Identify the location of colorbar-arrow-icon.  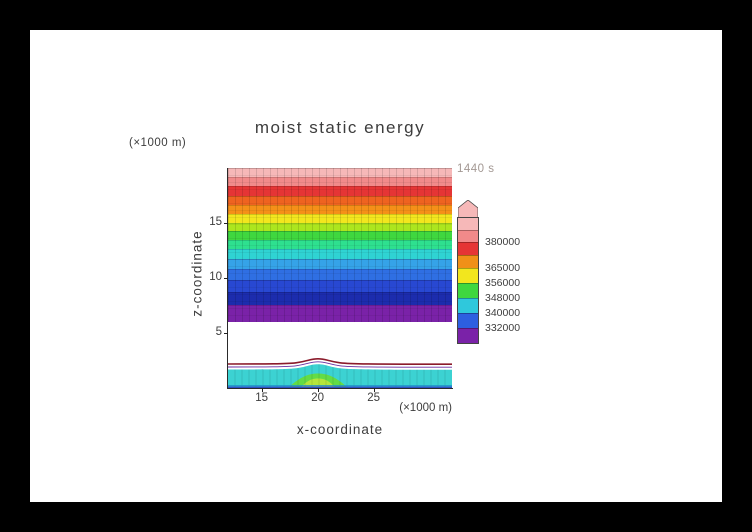
(468, 209).